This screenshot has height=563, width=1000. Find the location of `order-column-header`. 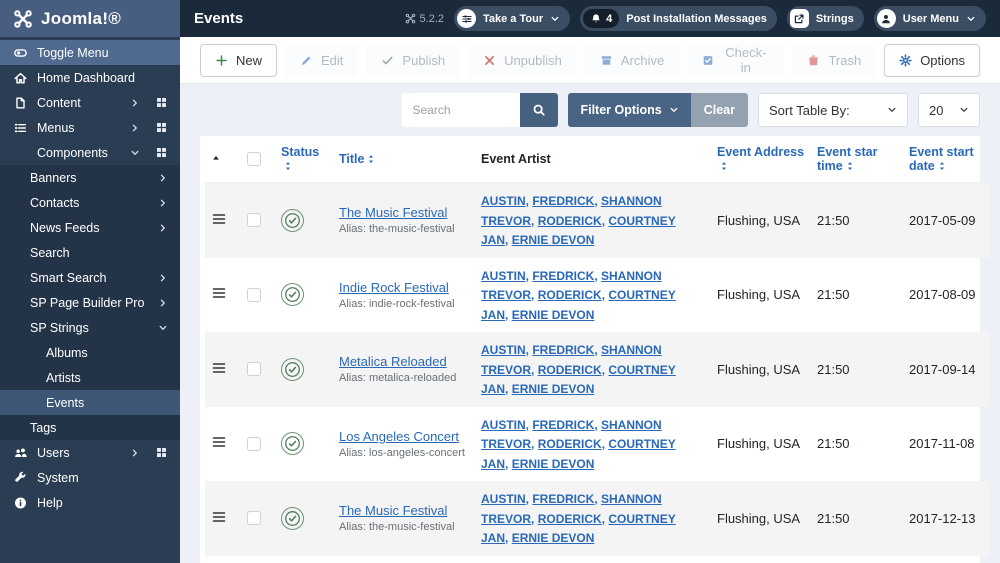

order-column-header is located at coordinates (223, 159).